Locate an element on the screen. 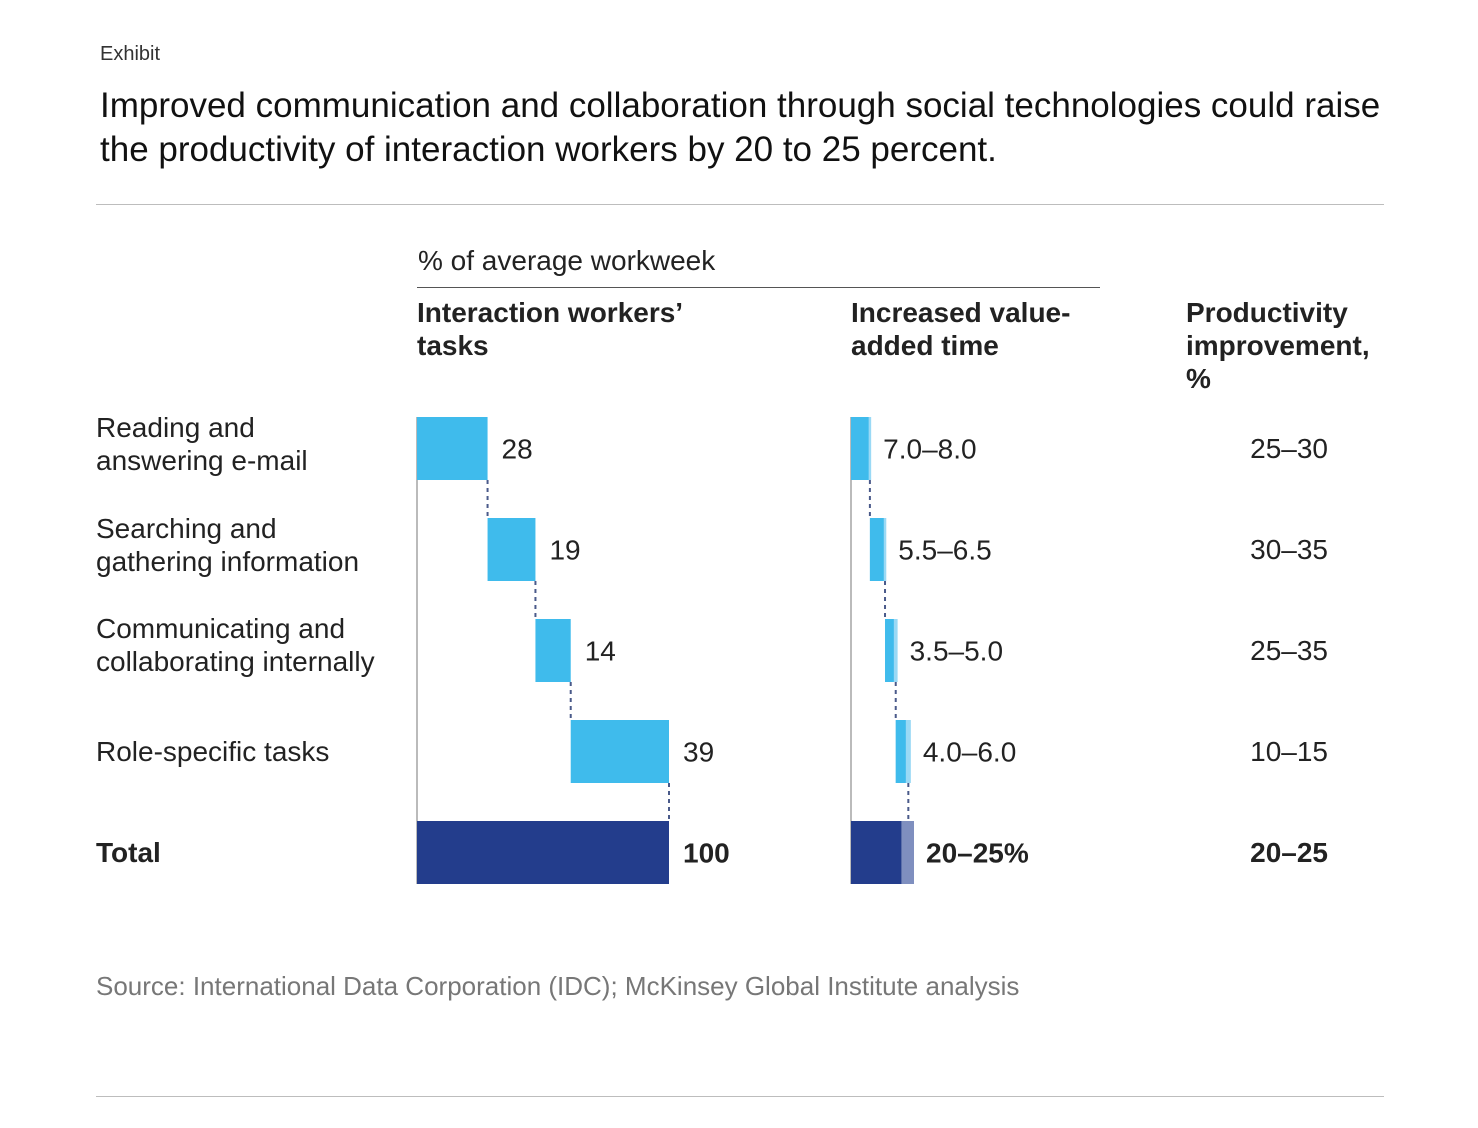 This screenshot has width=1478, height=1128. top-divider is located at coordinates (740, 204).